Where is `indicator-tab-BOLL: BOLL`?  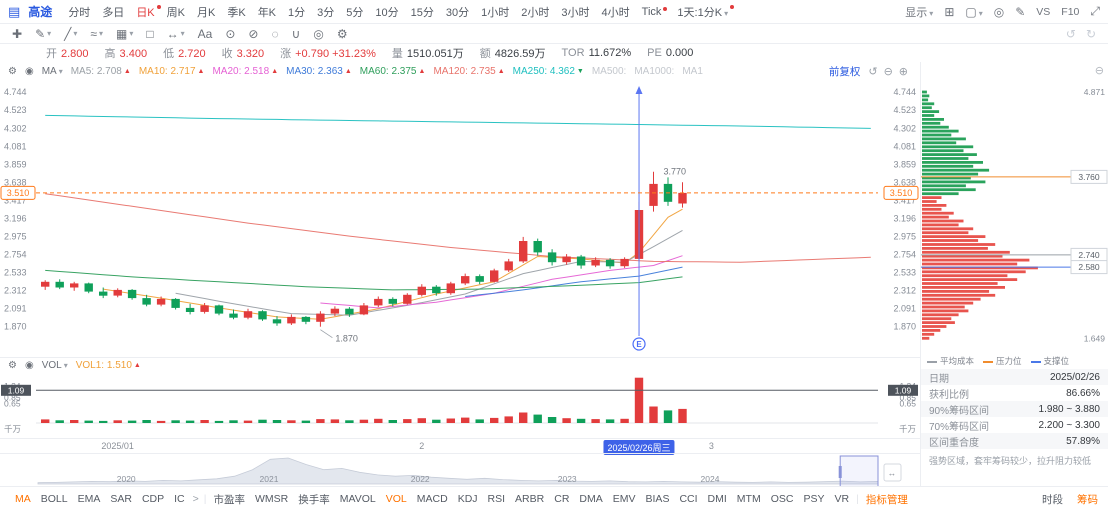 indicator-tab-BOLL: BOLL is located at coordinates (54, 499).